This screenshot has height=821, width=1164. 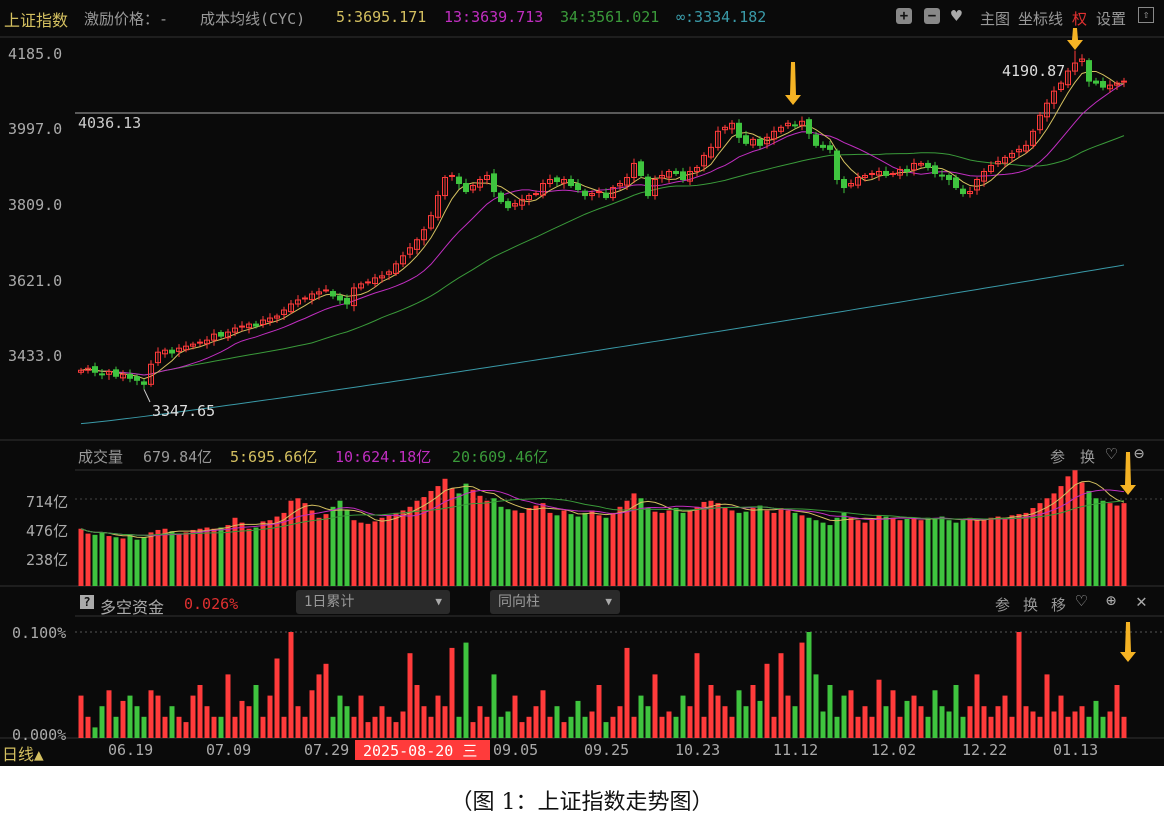 What do you see at coordinates (1059, 605) in the screenshot?
I see `move-button: 移` at bounding box center [1059, 605].